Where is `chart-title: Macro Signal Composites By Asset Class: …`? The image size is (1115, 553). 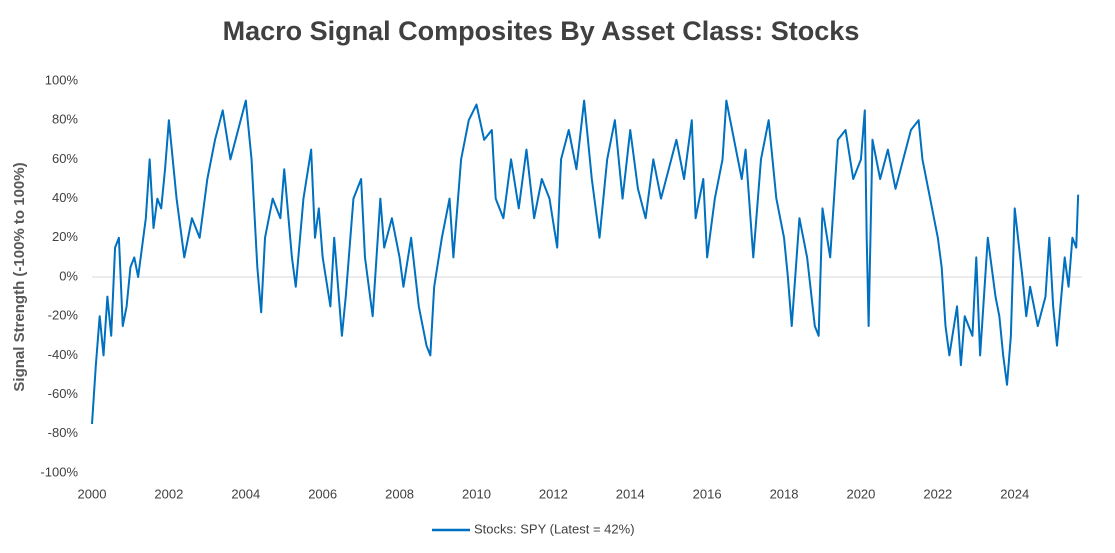 chart-title: Macro Signal Composites By Asset Class: … is located at coordinates (541, 31).